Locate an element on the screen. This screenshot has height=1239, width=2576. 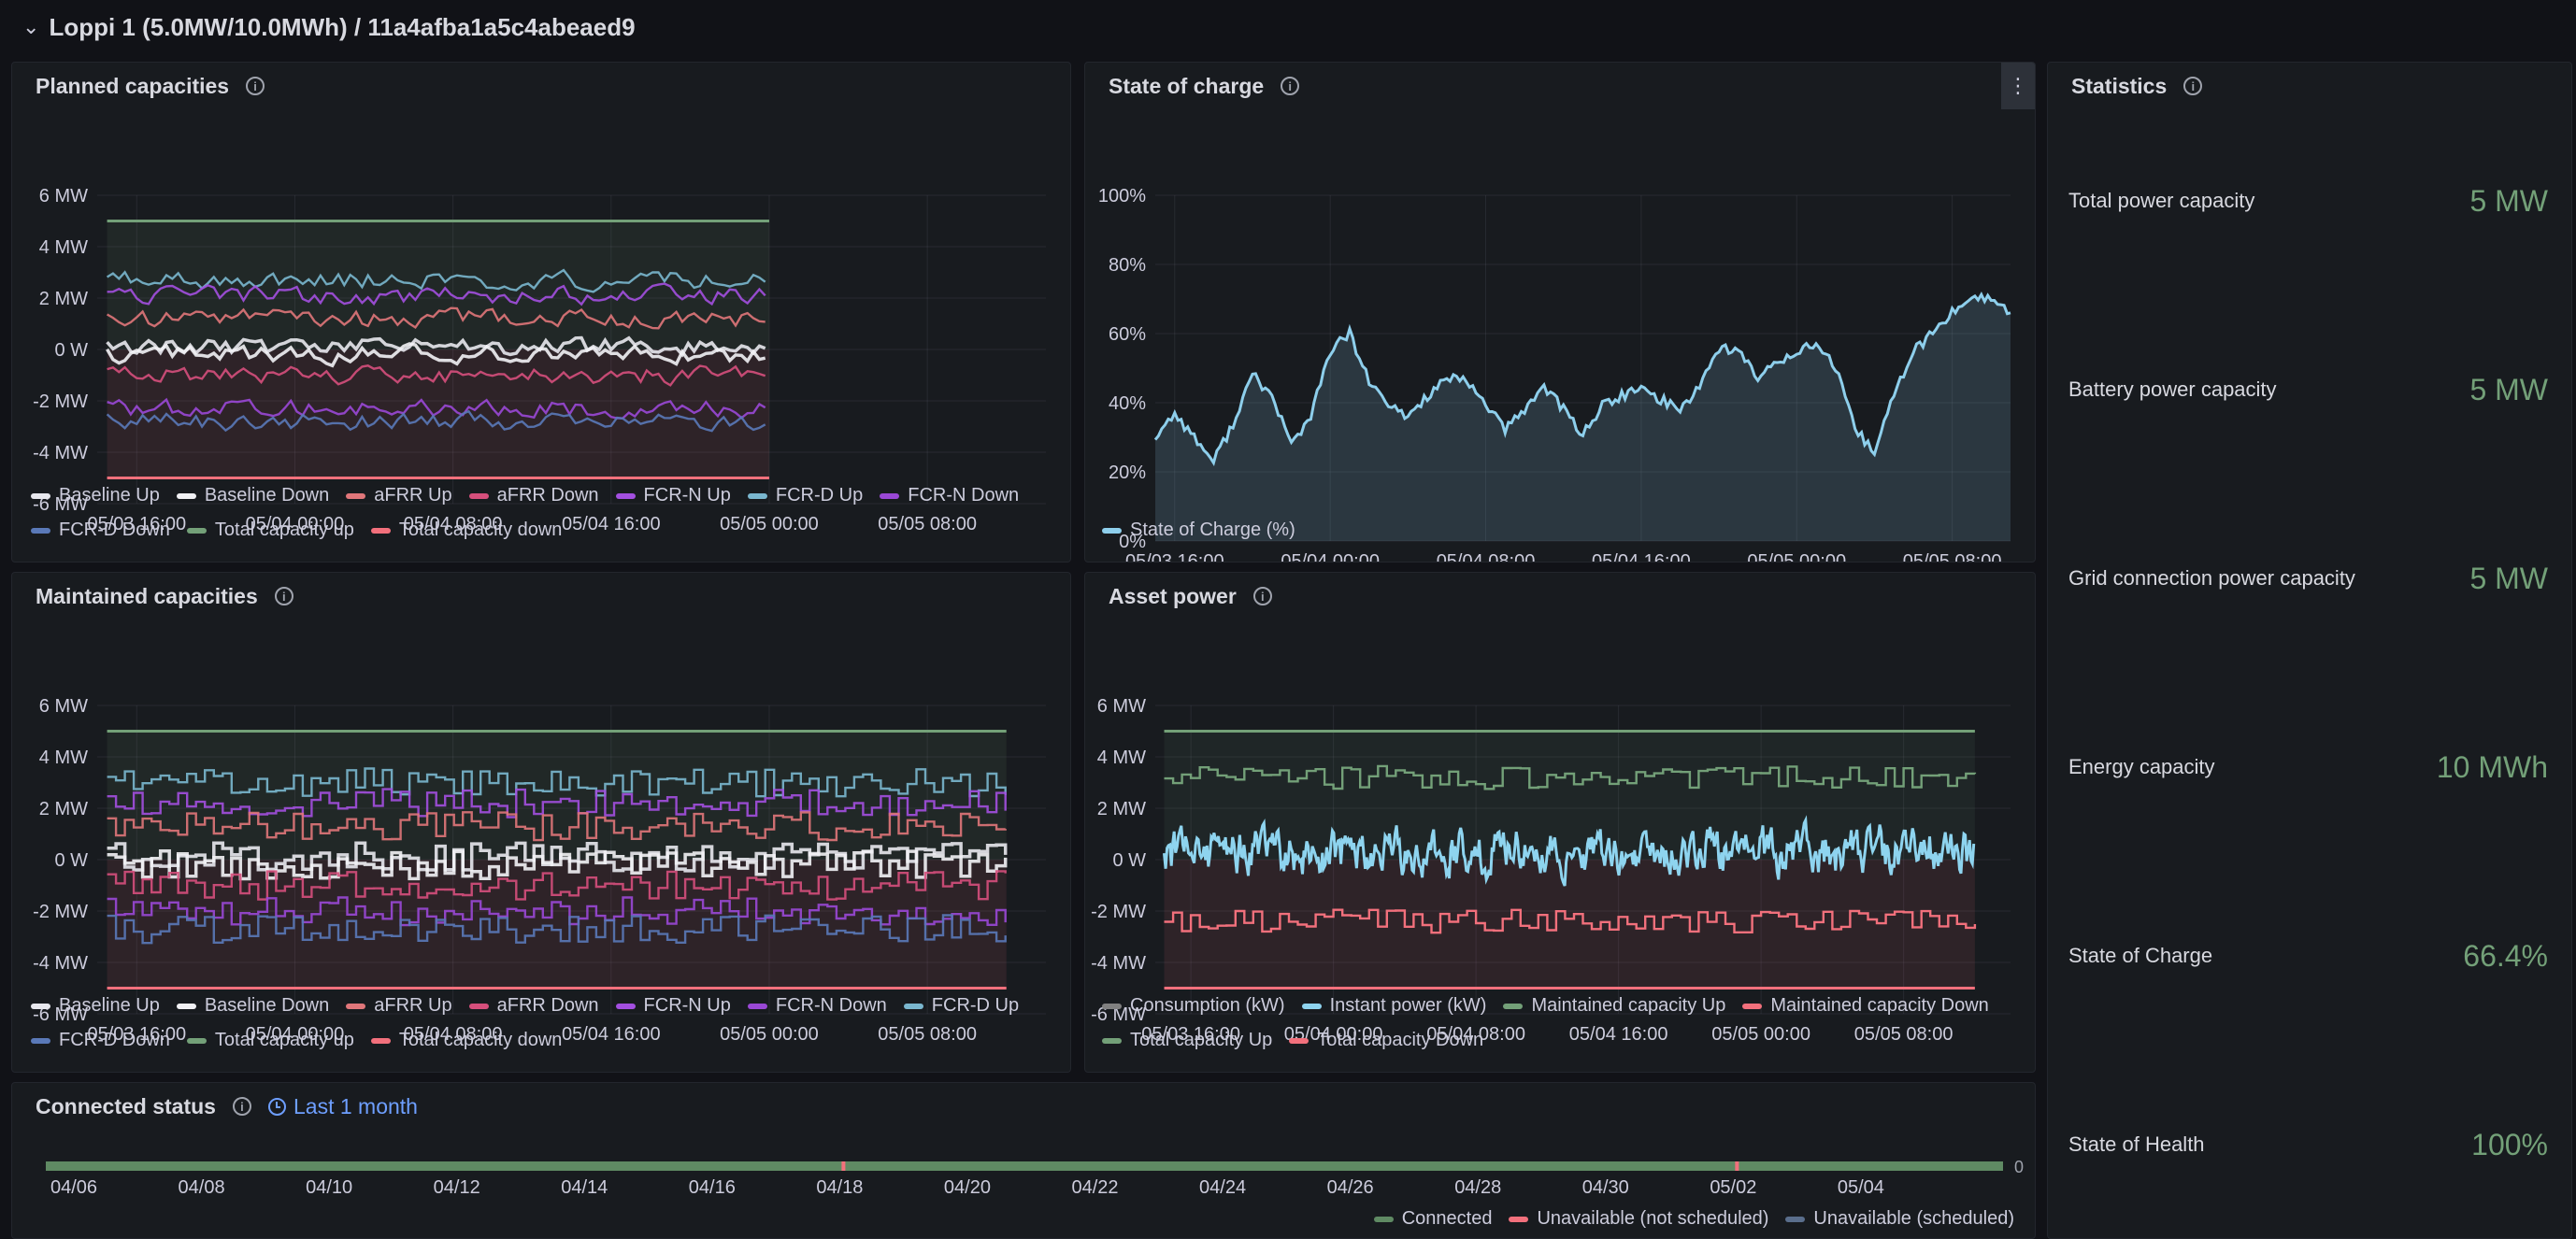
capacity-up-fill is located at coordinates (1569, 795).